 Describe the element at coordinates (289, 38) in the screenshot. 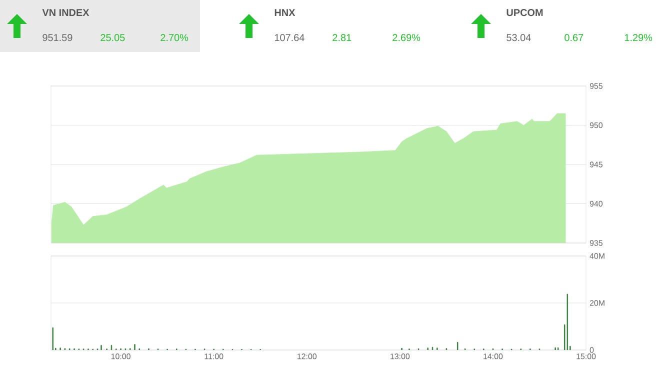

I see `text: 107.64` at that location.